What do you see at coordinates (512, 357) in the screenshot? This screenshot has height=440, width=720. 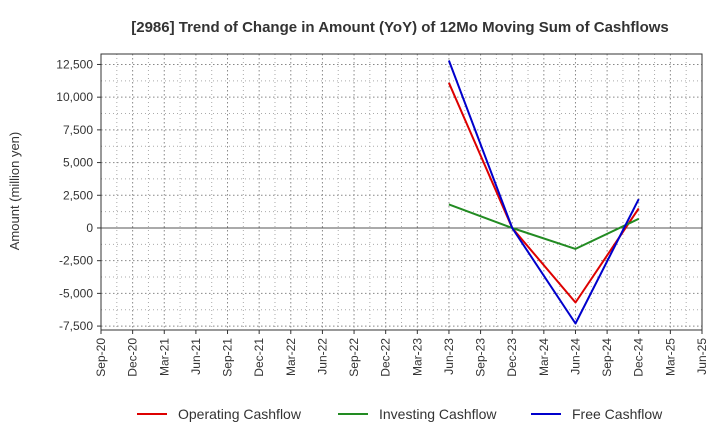 I see `x-tick-label: Dec-23` at bounding box center [512, 357].